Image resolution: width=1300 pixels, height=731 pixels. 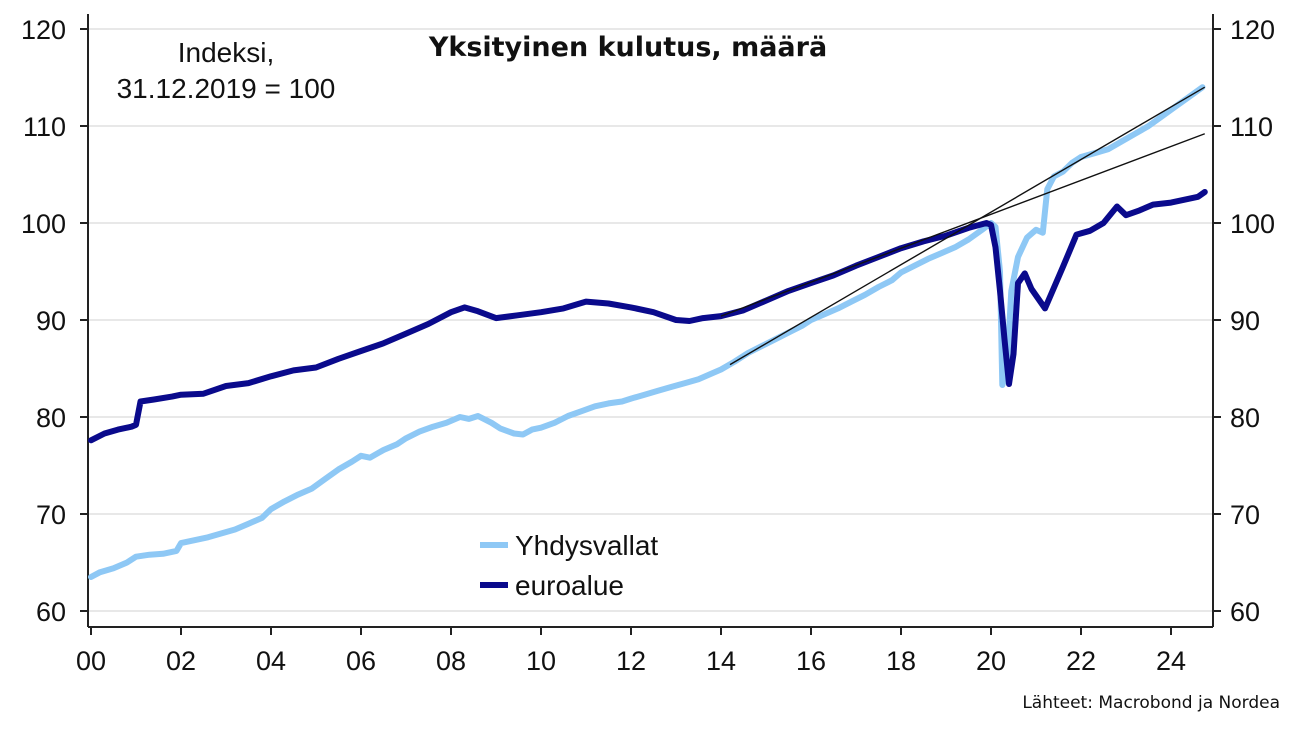 What do you see at coordinates (43, 30) in the screenshot?
I see `y-tick-label-left-120: 120` at bounding box center [43, 30].